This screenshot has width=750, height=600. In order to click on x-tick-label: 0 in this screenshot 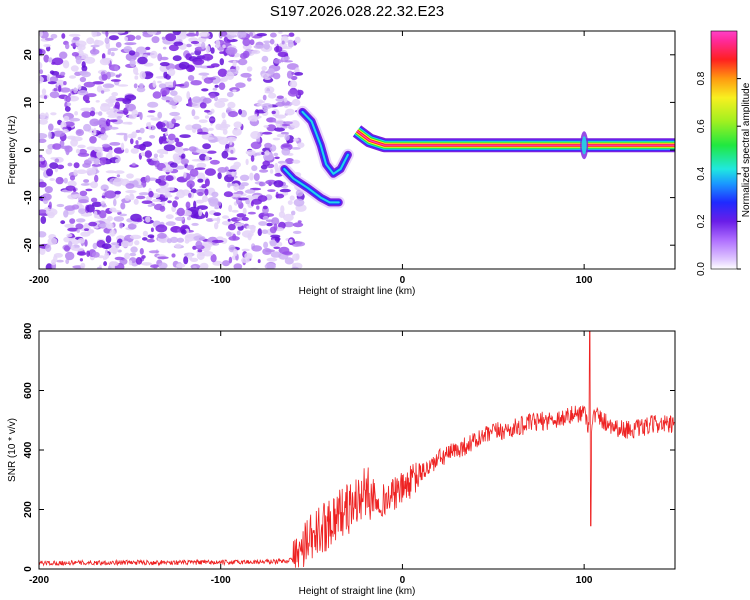, I will do `click(403, 280)`.